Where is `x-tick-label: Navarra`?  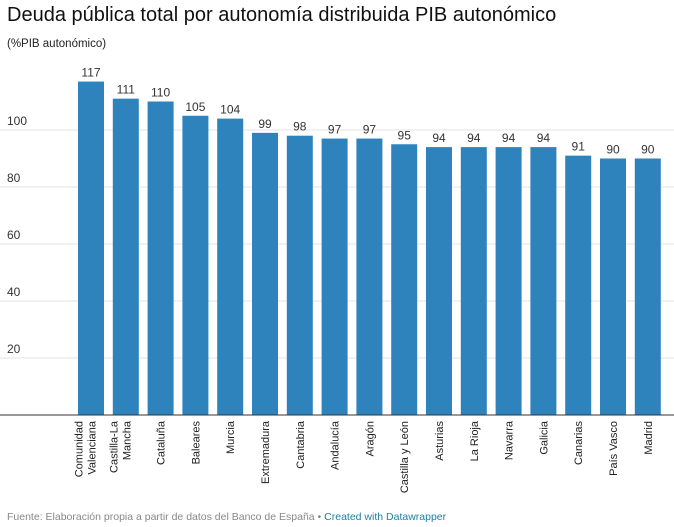
x-tick-label: Navarra is located at coordinates (510, 440).